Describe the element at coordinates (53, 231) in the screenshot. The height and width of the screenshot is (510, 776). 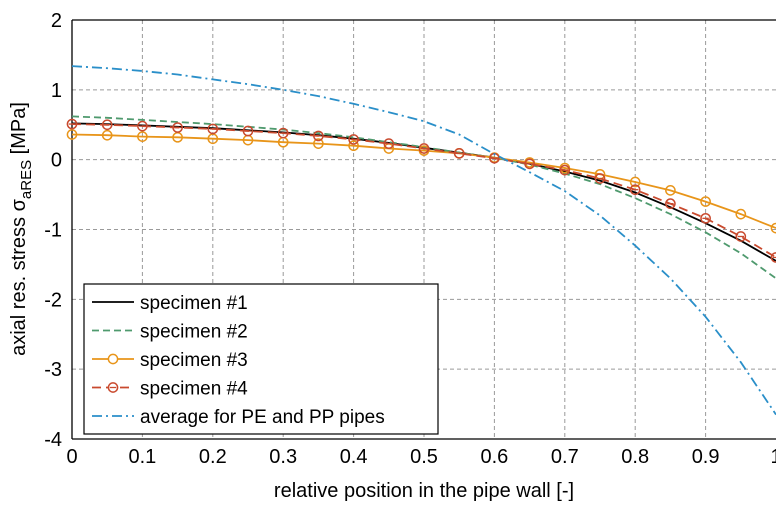
I see `y-tick-label: -1` at that location.